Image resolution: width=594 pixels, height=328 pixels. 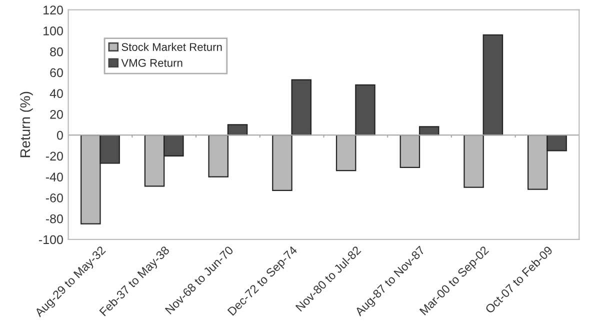 I want to click on legend-label: VMG Return, so click(x=151, y=63).